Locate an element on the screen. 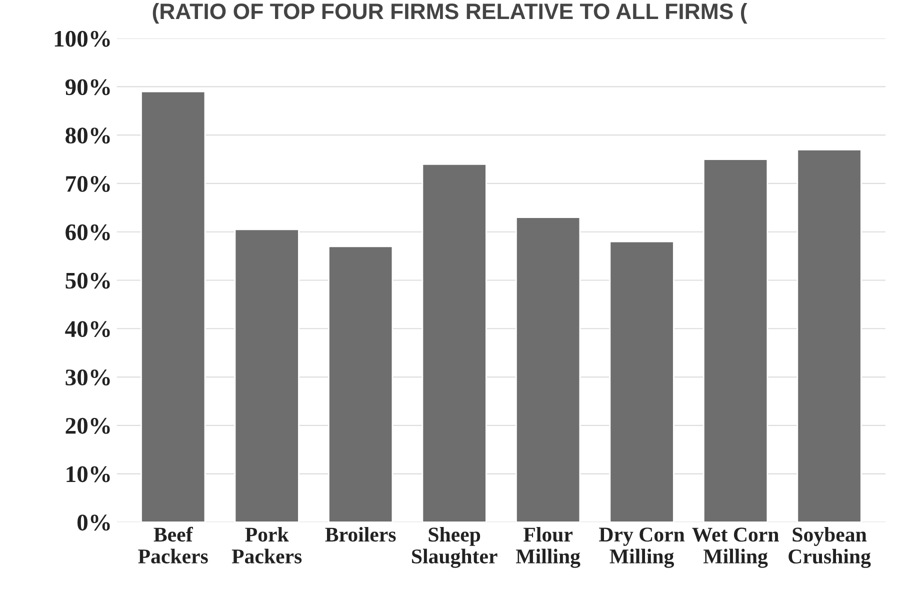  x-tick-label: Beef Packers is located at coordinates (173, 545).